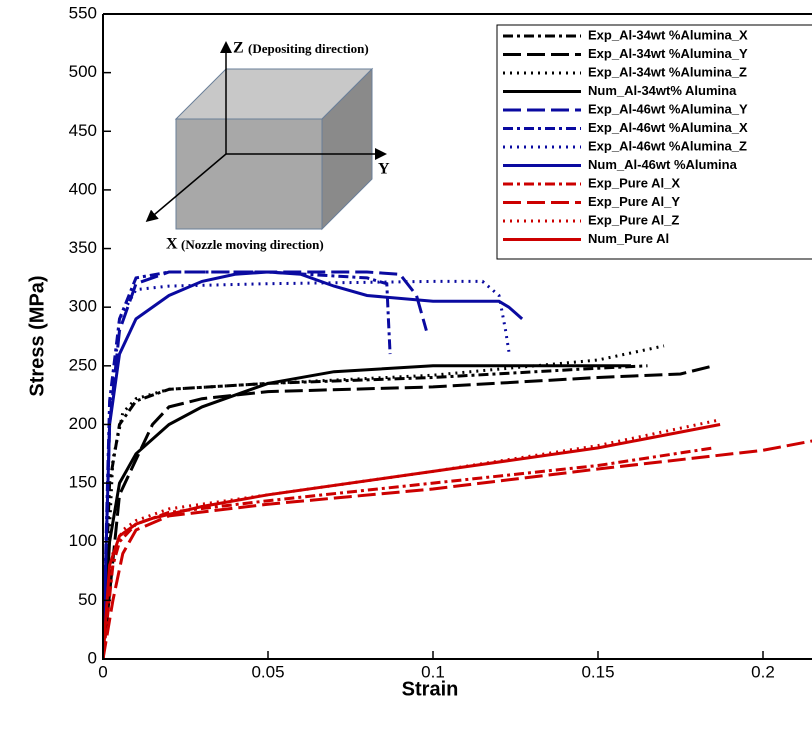 Image resolution: width=812 pixels, height=730 pixels. I want to click on y-tick-label: 400, so click(83, 188).